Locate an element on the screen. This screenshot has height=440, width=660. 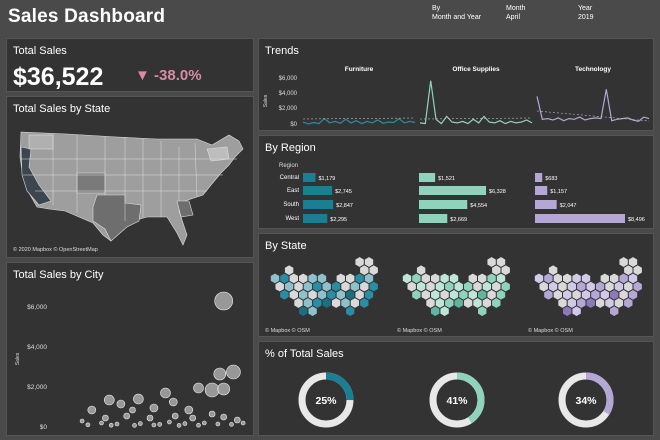
state-washington is located at coordinates (41, 142).